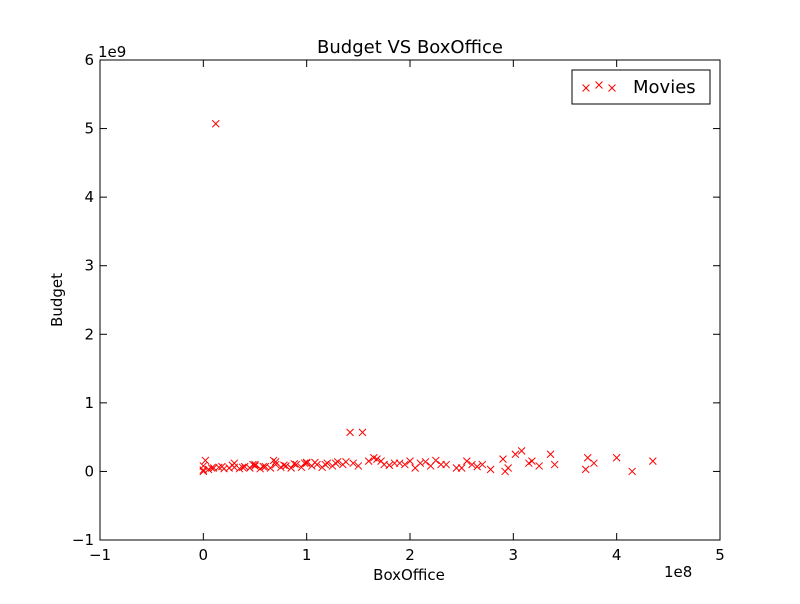  I want to click on x-tick-label: 3, so click(514, 555).